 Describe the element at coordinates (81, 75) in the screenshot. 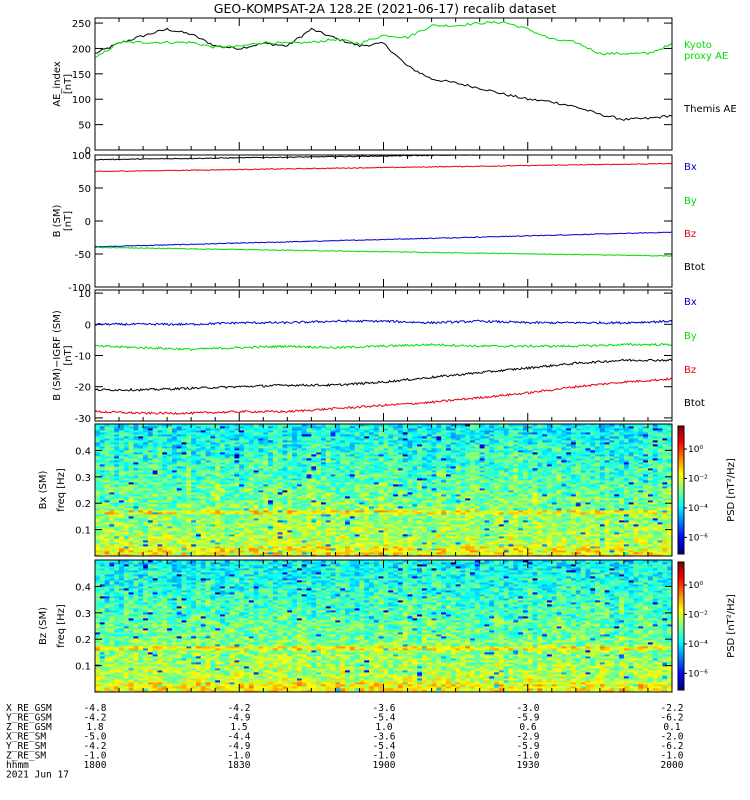

I see `y-tick-label: 150` at that location.